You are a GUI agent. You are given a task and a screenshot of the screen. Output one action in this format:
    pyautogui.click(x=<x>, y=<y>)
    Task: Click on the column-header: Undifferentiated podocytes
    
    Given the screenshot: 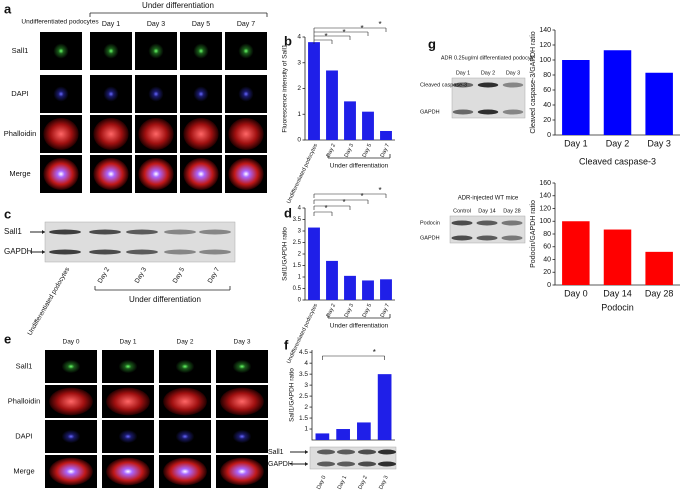 What is the action you would take?
    pyautogui.click(x=60, y=22)
    